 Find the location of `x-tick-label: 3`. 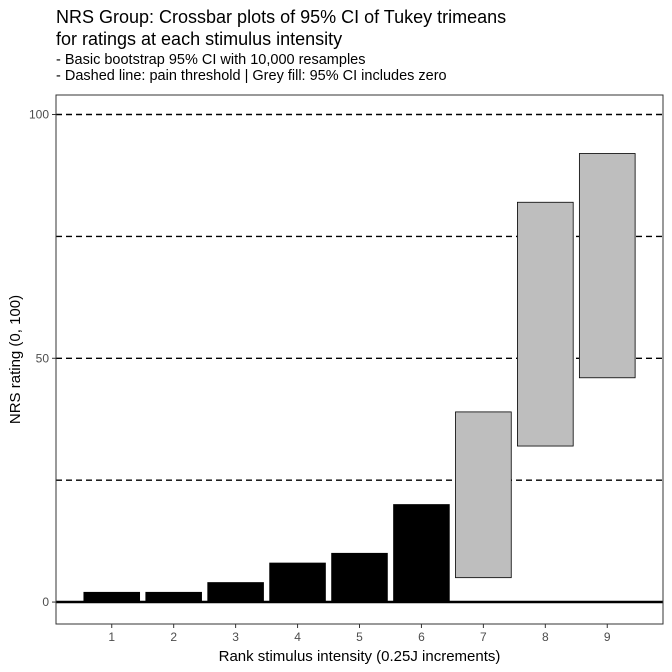

x-tick-label: 3 is located at coordinates (235, 637).